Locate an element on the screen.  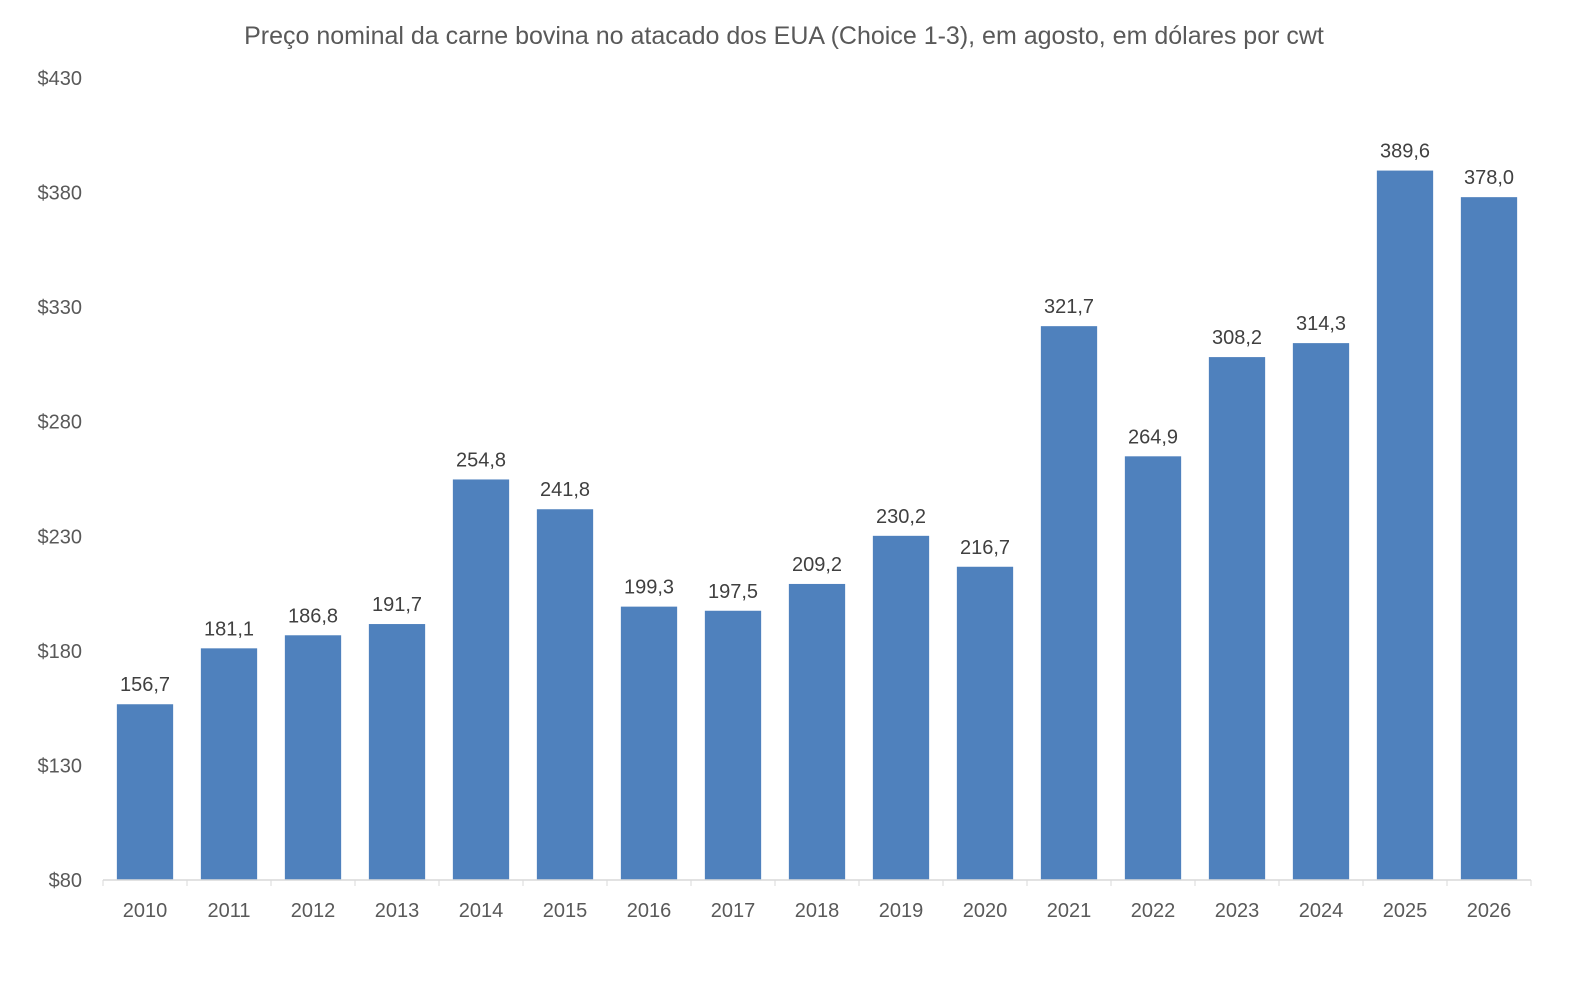
x-tick-label-2011: 2011 is located at coordinates (228, 911).